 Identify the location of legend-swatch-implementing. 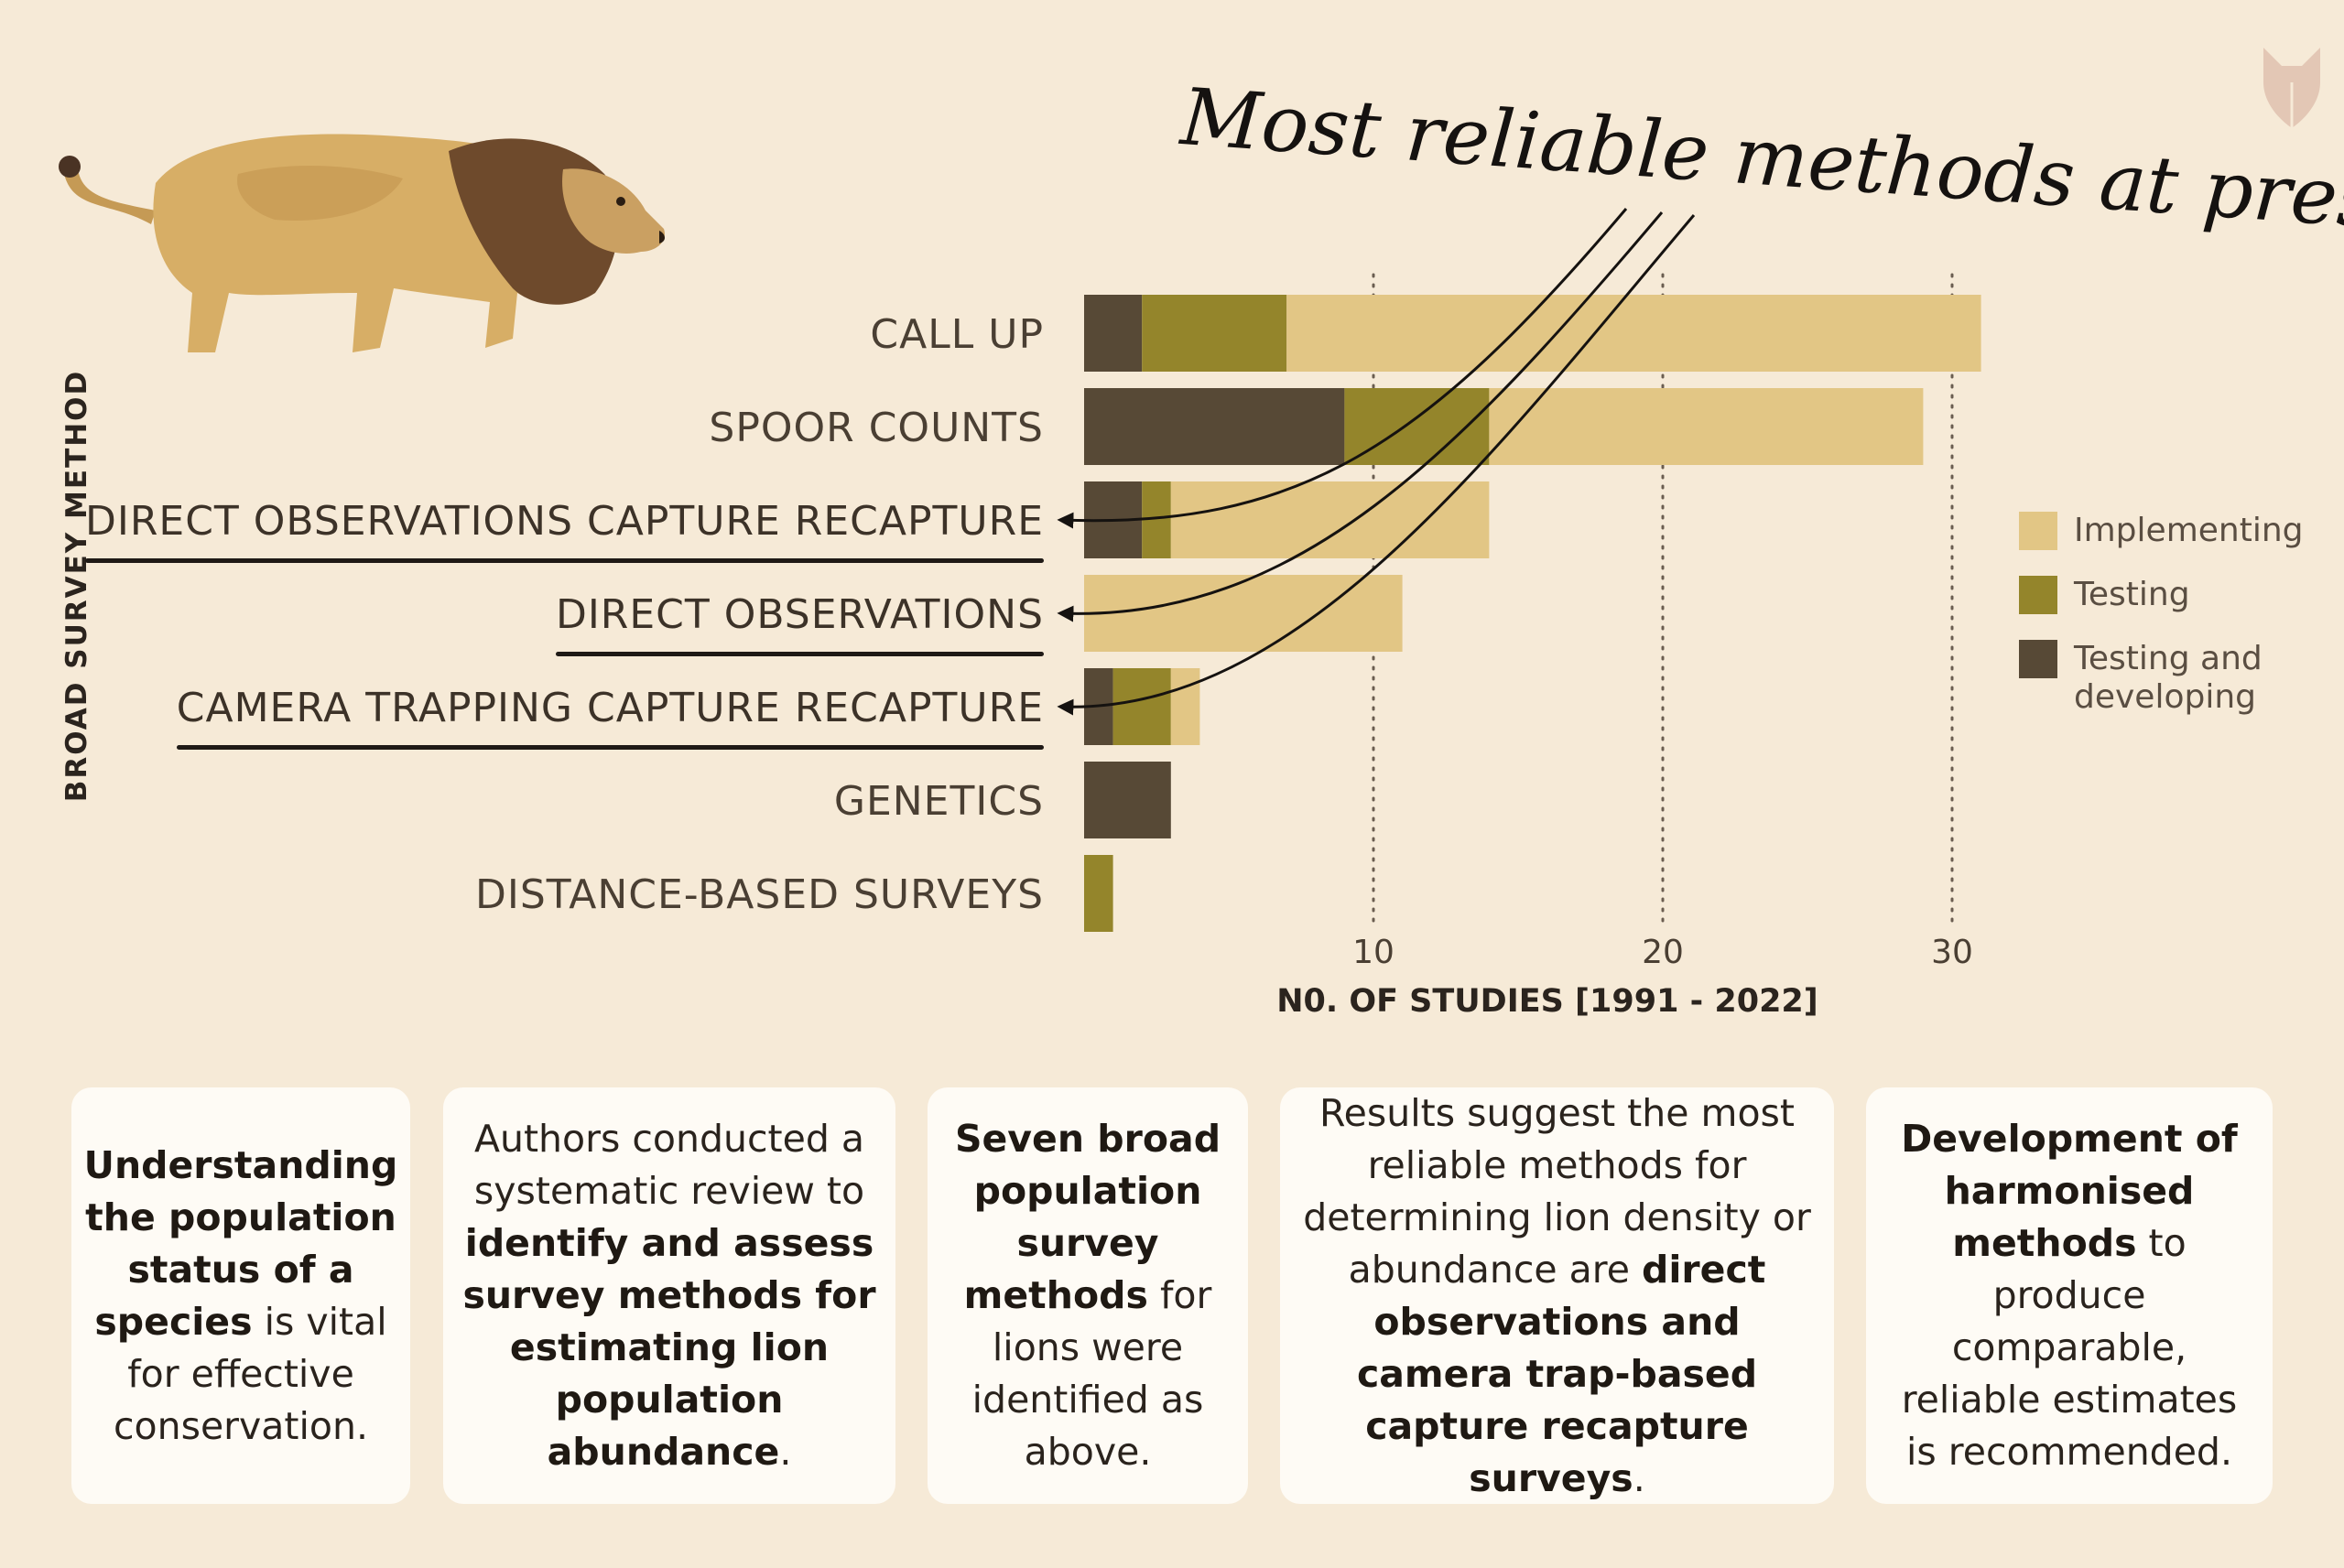
(2038, 531).